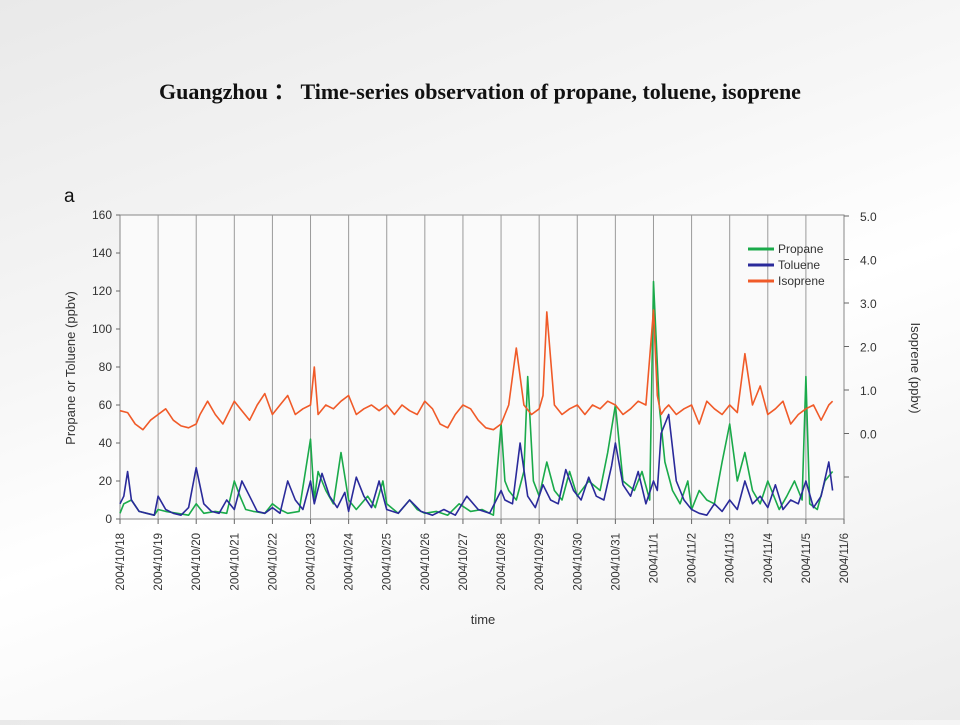 This screenshot has height=725, width=960. I want to click on x-tick-label: 2004/10/23, so click(312, 562).